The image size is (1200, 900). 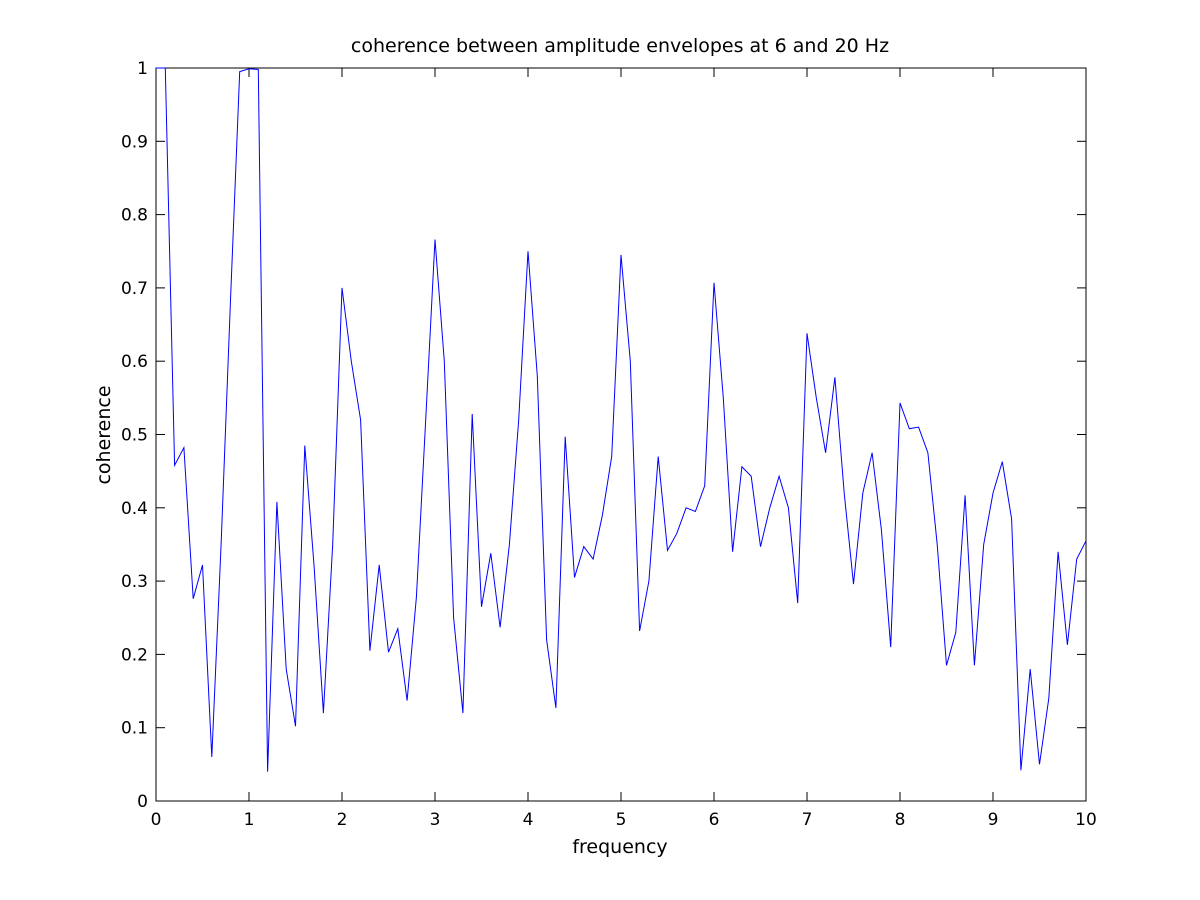 I want to click on y-tick-label: 0.5, so click(x=134, y=436).